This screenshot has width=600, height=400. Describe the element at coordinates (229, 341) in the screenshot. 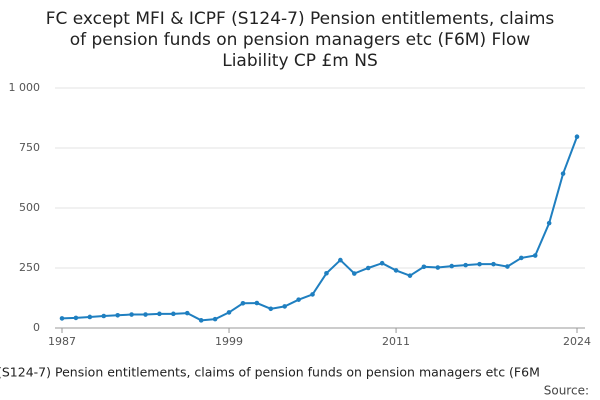

I see `x-tick-label: 1999` at that location.